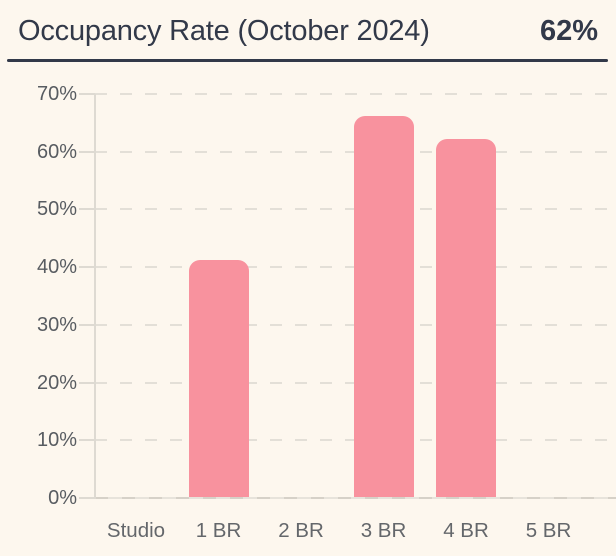 The width and height of the screenshot is (616, 556). Describe the element at coordinates (355, 94) in the screenshot. I see `gridline` at that location.